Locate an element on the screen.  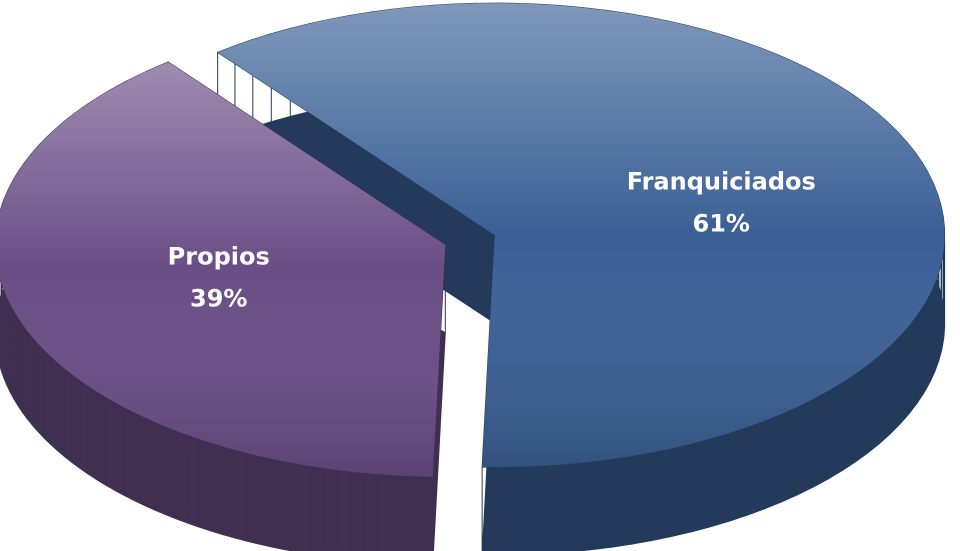
slice-label: Propios is located at coordinates (219, 256).